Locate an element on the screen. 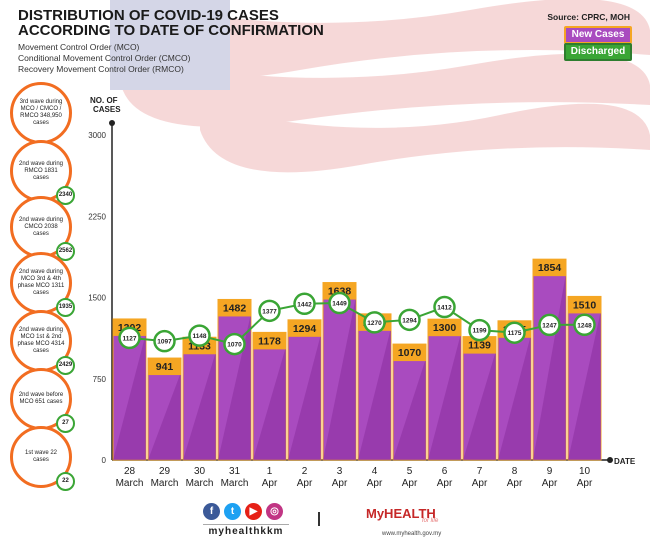  y-tick-label: 3000 is located at coordinates (97, 135).